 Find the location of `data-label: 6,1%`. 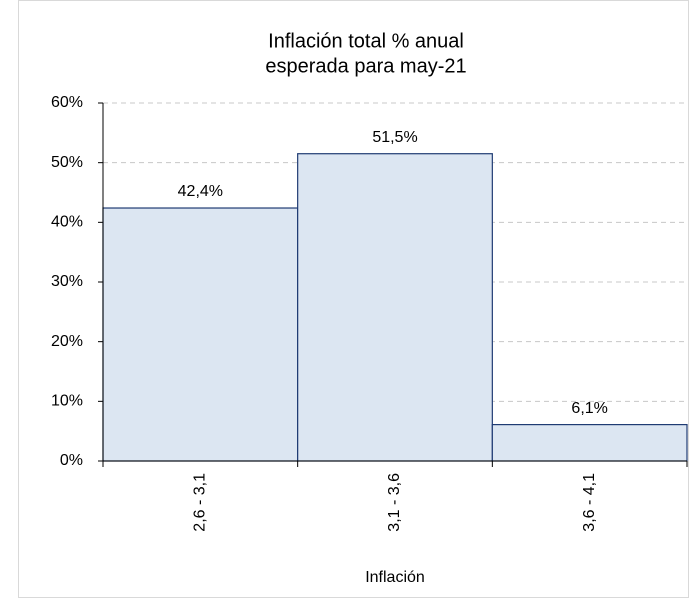

data-label: 6,1% is located at coordinates (589, 408).